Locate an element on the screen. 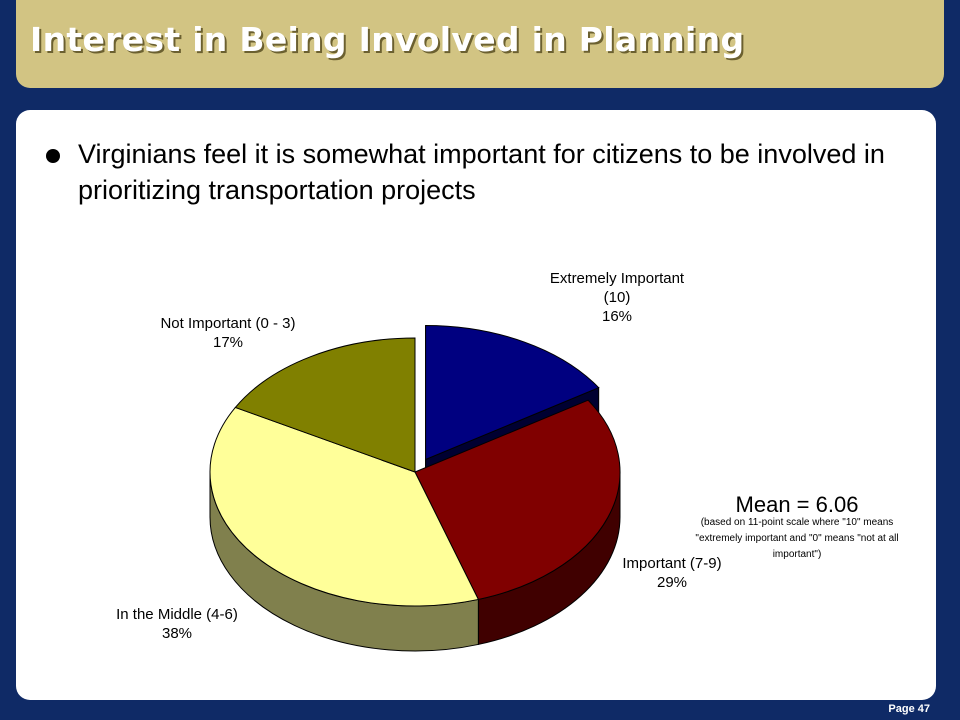 Image resolution: width=960 pixels, height=720 pixels. page-title: Interest in Being Involved in Planning is located at coordinates (387, 39).